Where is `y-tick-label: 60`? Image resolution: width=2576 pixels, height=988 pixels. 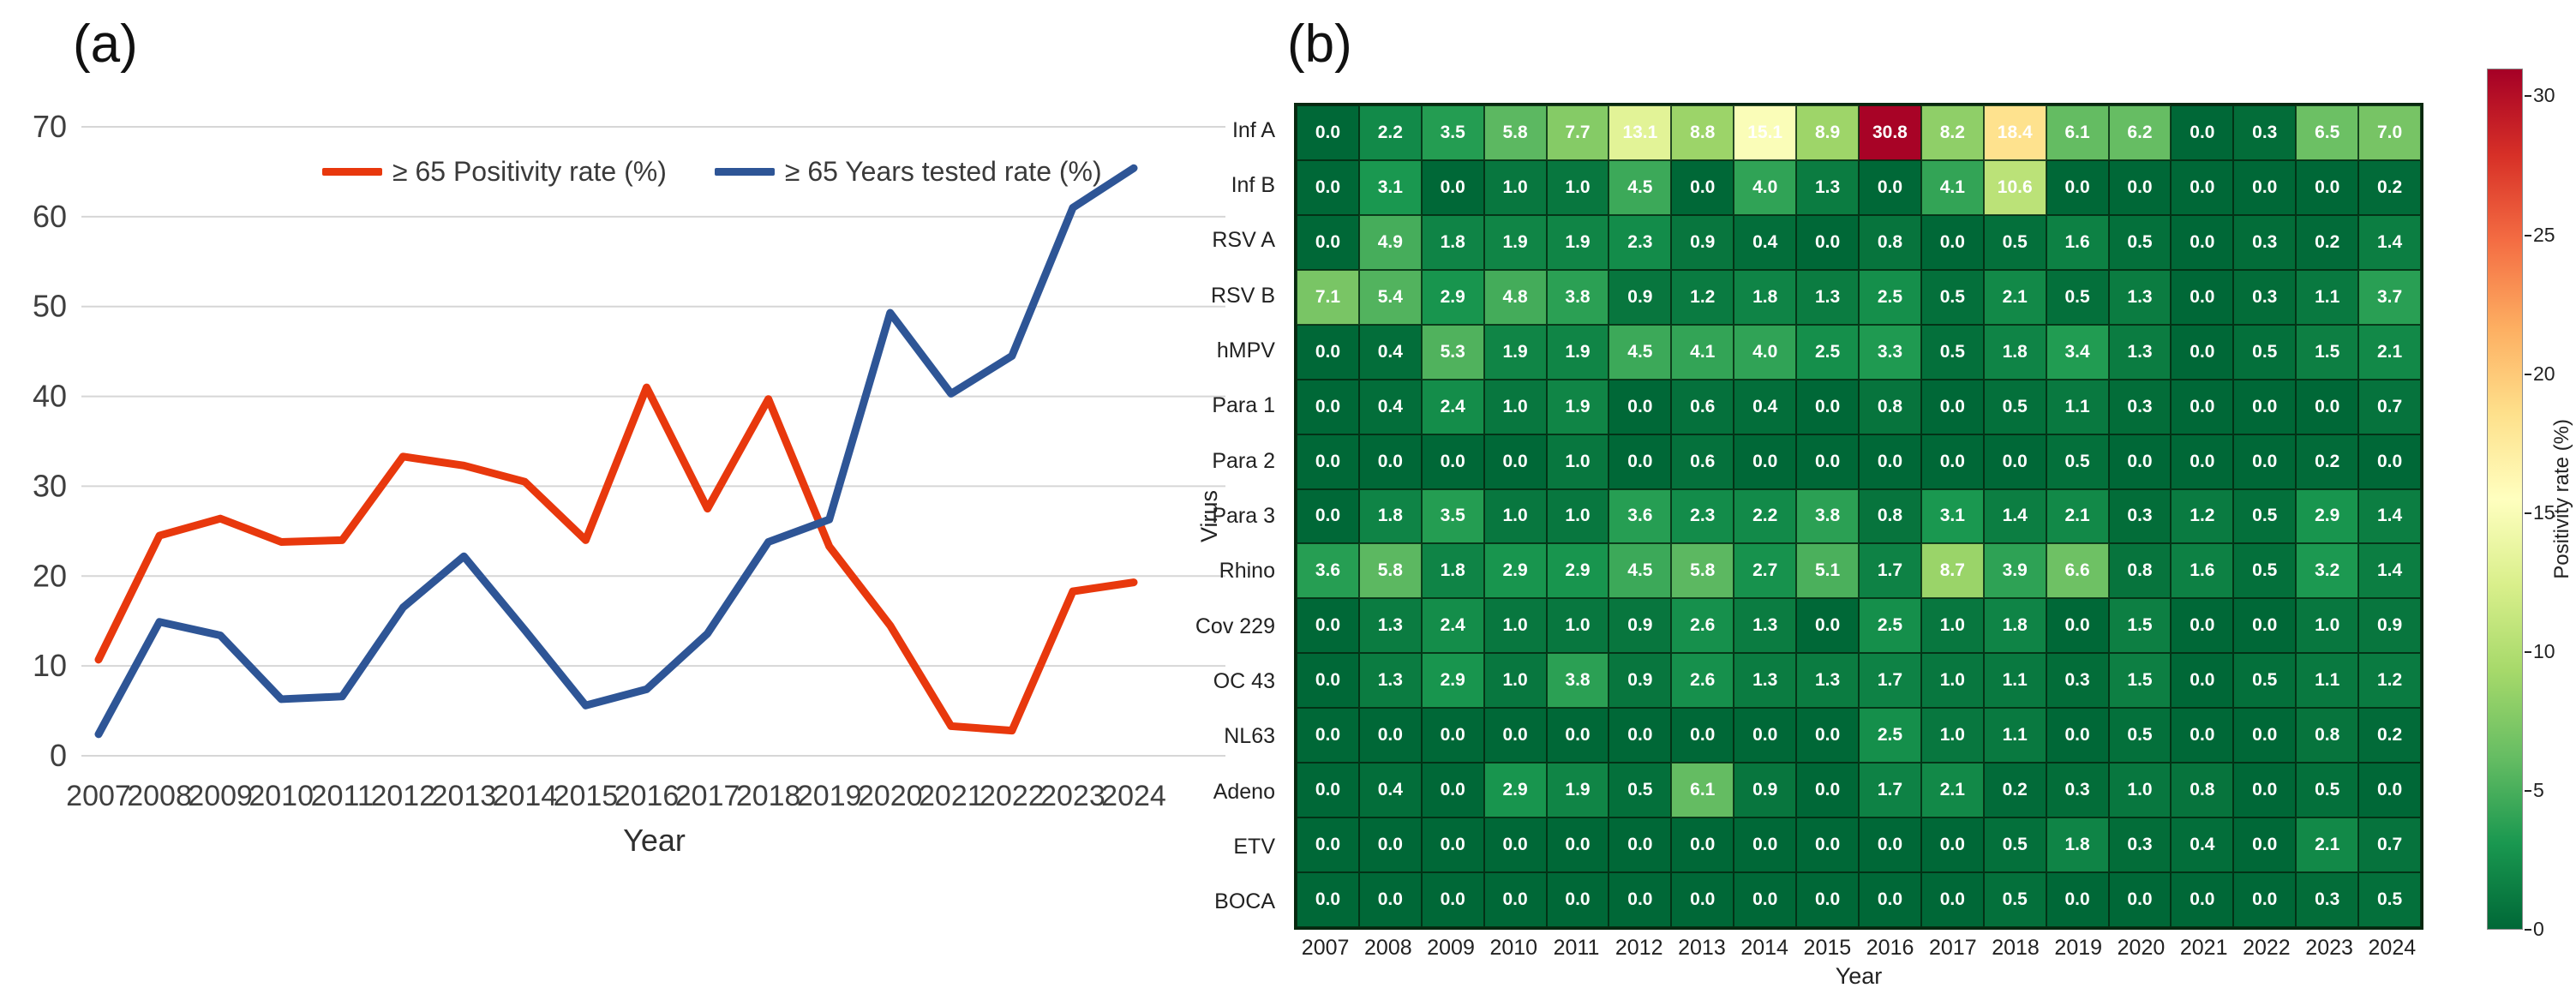 y-tick-label: 60 is located at coordinates (50, 216).